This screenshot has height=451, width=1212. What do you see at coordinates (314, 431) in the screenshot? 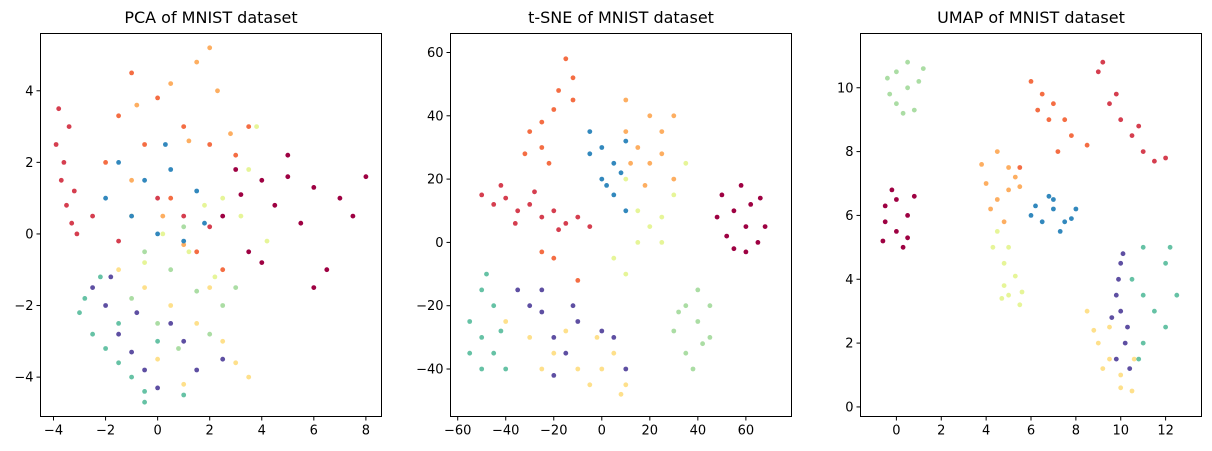
I see `pca-x-tick-label-6: 6` at bounding box center [314, 431].